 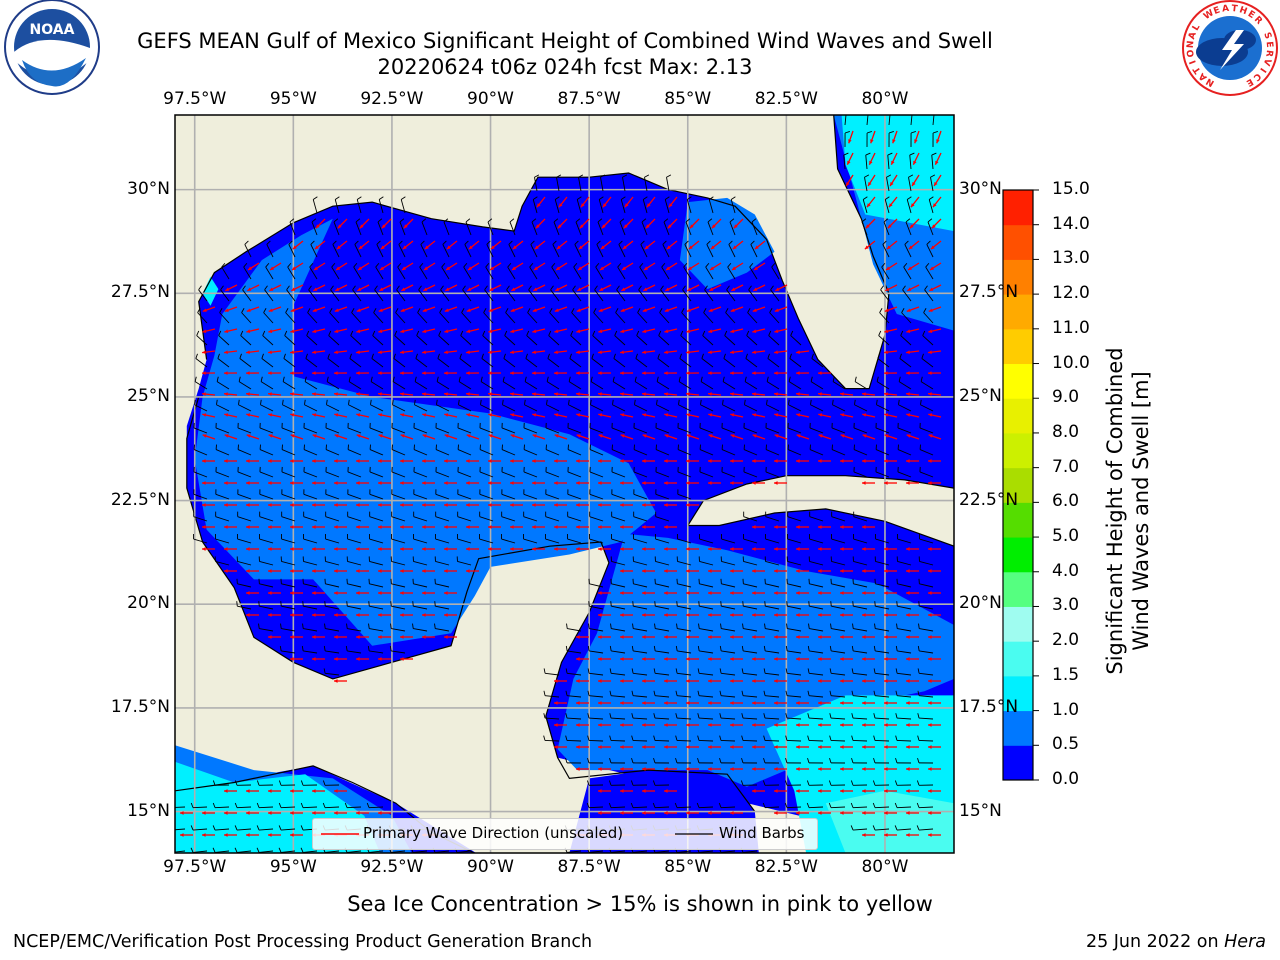 What do you see at coordinates (1243, 11) in the screenshot?
I see `svg-text: H` at bounding box center [1243, 11].